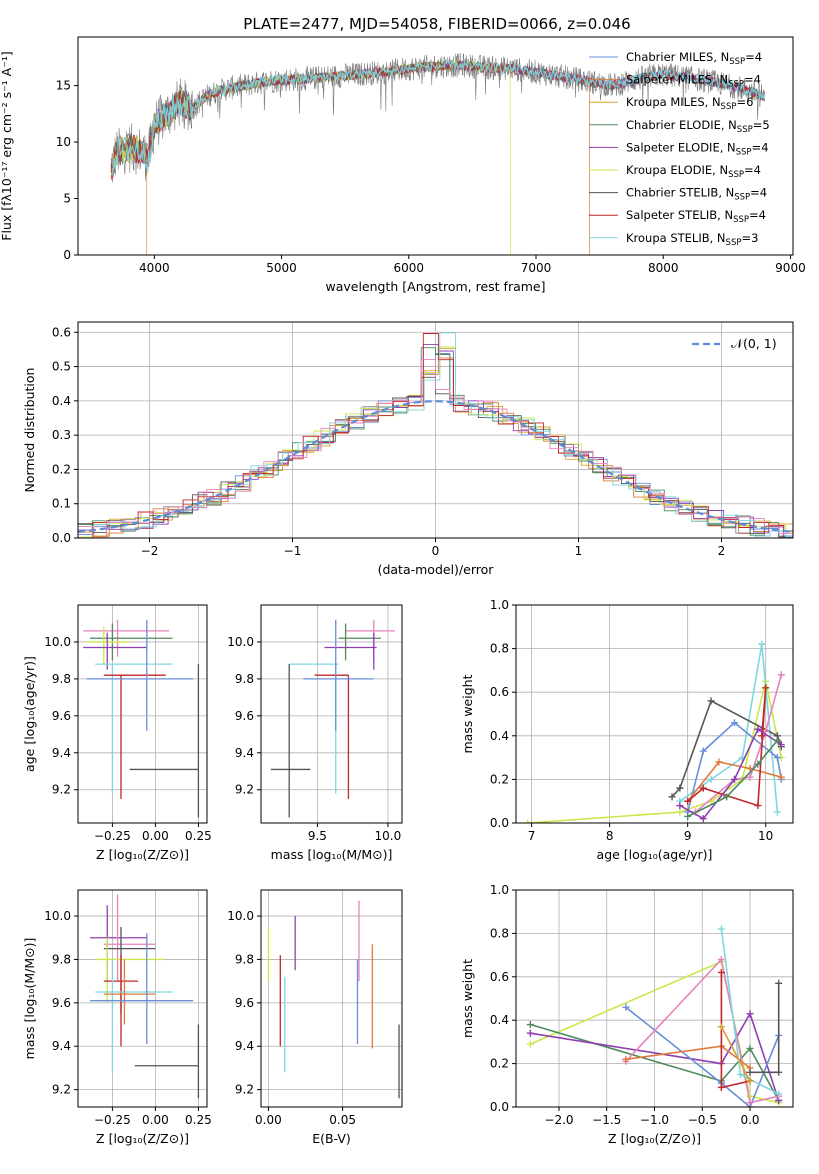 This screenshot has height=1174, width=819. Describe the element at coordinates (112, 836) in the screenshot. I see `x-tick-label: −0.25` at that location.